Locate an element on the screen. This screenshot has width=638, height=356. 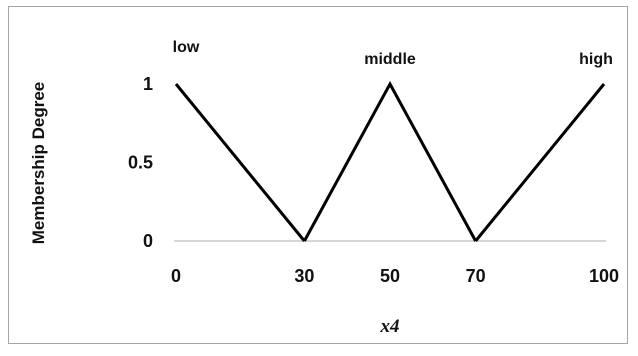
series-line-middle is located at coordinates (390, 161).